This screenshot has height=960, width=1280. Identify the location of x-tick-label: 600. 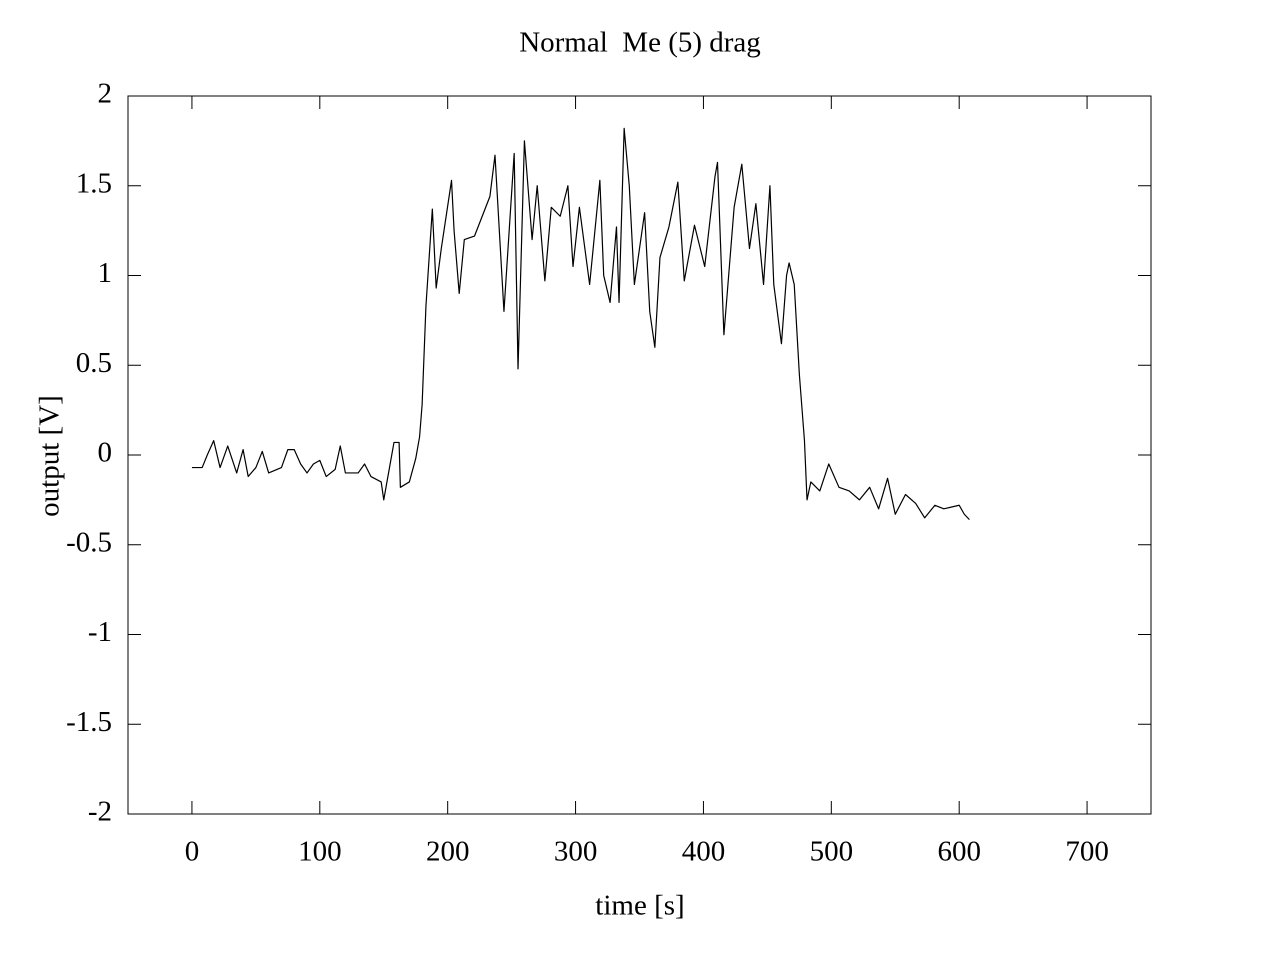
(959, 852).